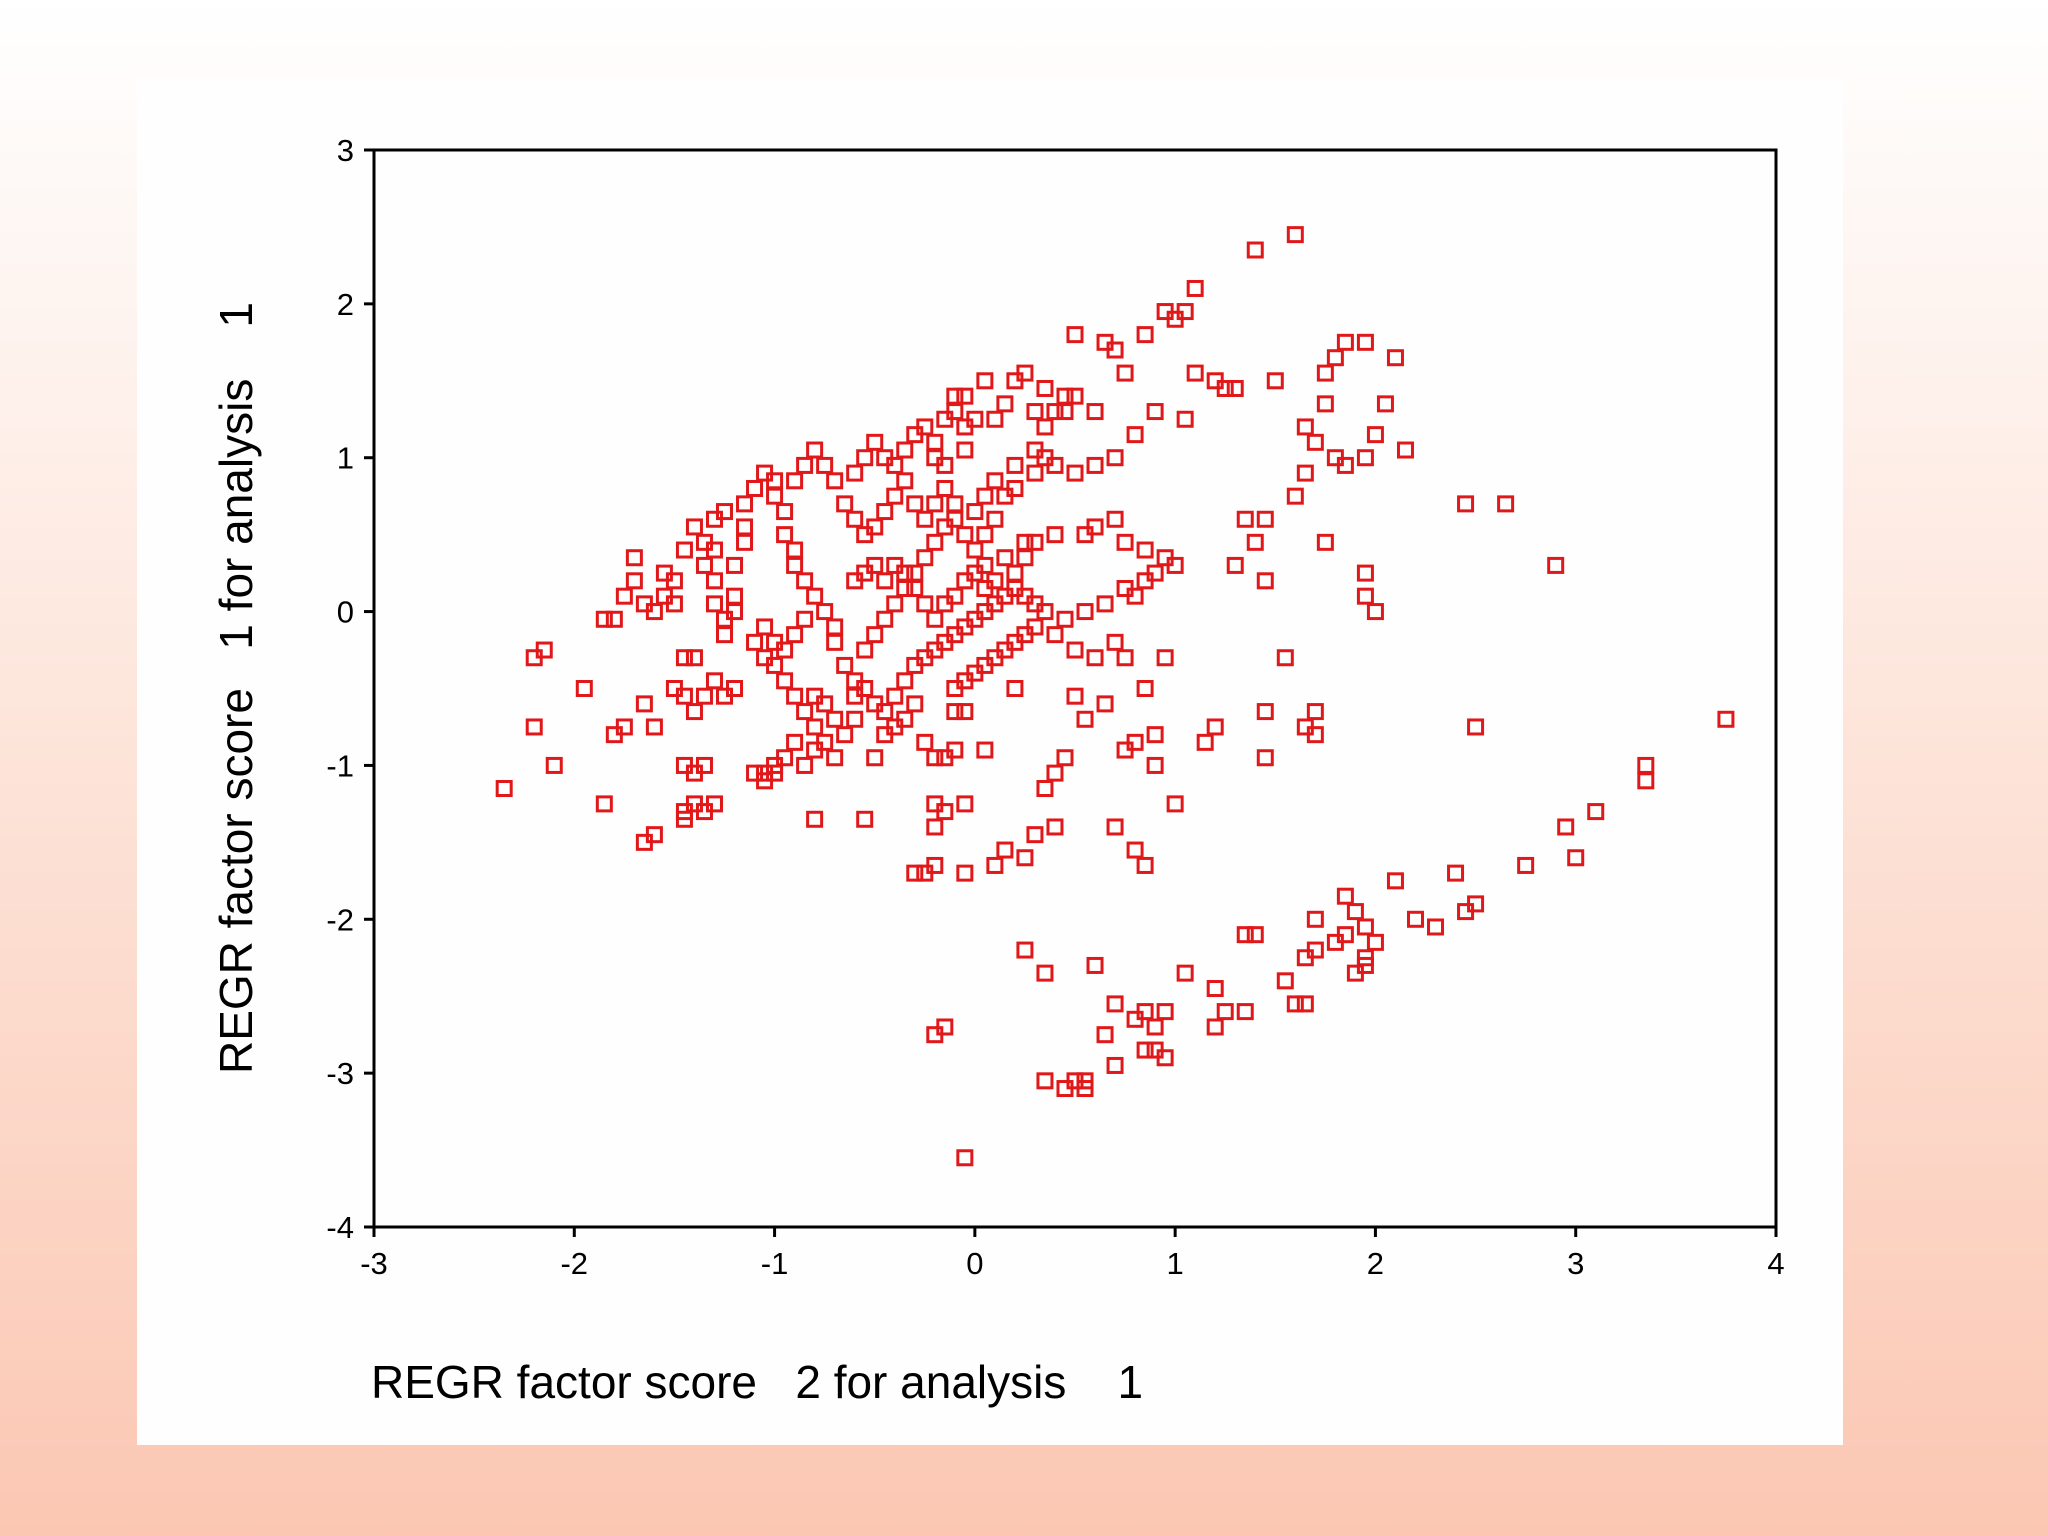 Image resolution: width=2048 pixels, height=1536 pixels. Describe the element at coordinates (974, 1263) in the screenshot. I see `x-tick-label: 0` at that location.